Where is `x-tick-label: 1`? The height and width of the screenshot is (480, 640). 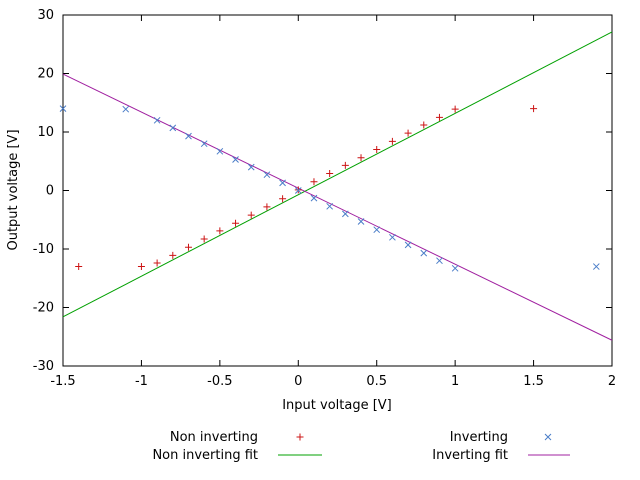
x-tick-label: 1 is located at coordinates (455, 381).